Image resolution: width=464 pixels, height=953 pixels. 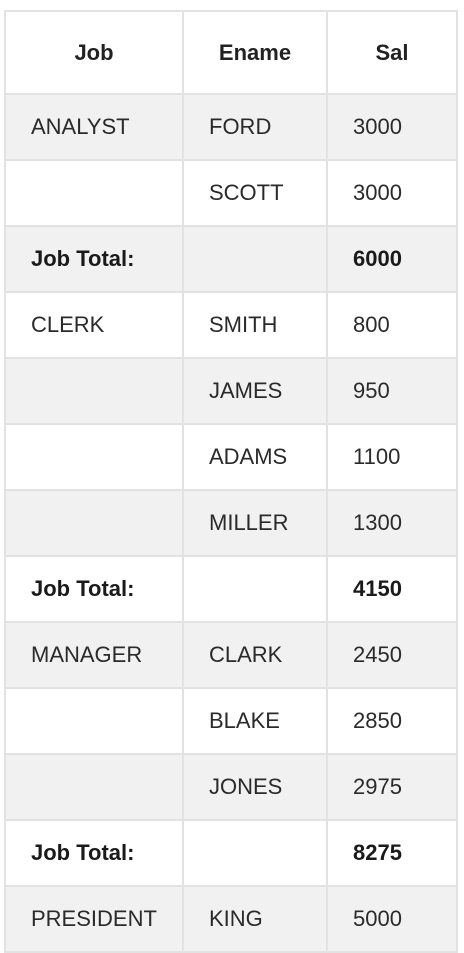 What do you see at coordinates (94, 127) in the screenshot?
I see `cell-job: ANALYST` at bounding box center [94, 127].